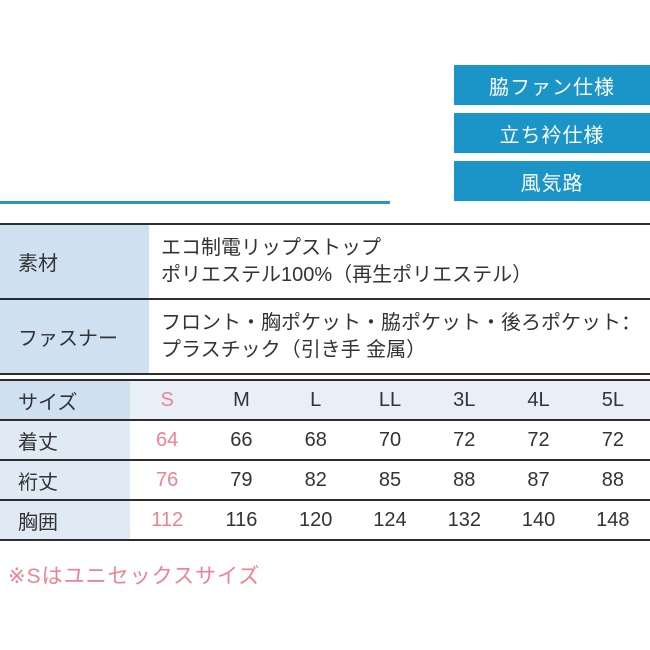  I want to click on size-column-header: LL, so click(390, 400).